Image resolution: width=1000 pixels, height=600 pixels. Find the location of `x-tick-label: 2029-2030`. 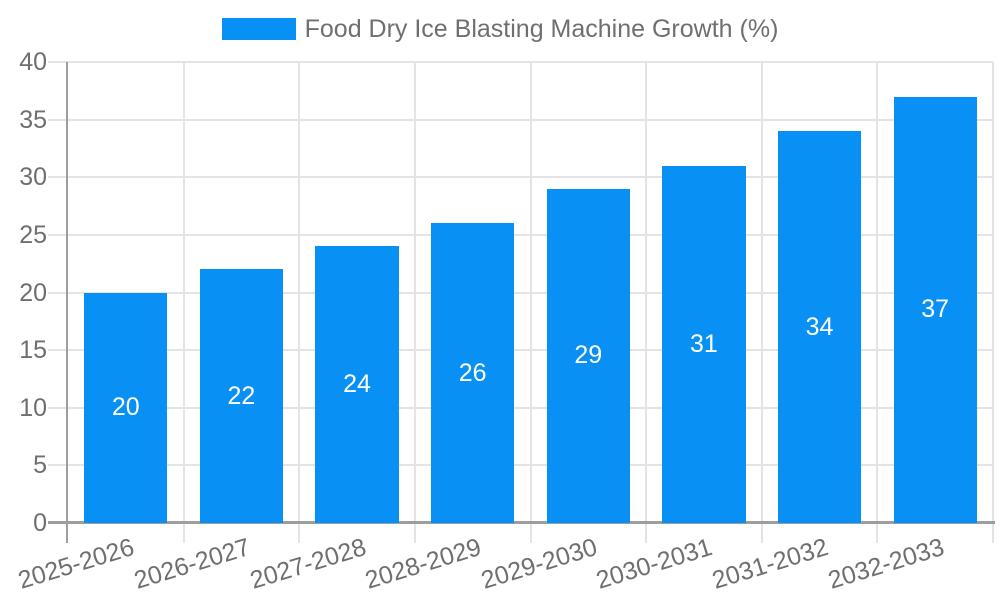

x-tick-label: 2029-2030 is located at coordinates (539, 564).